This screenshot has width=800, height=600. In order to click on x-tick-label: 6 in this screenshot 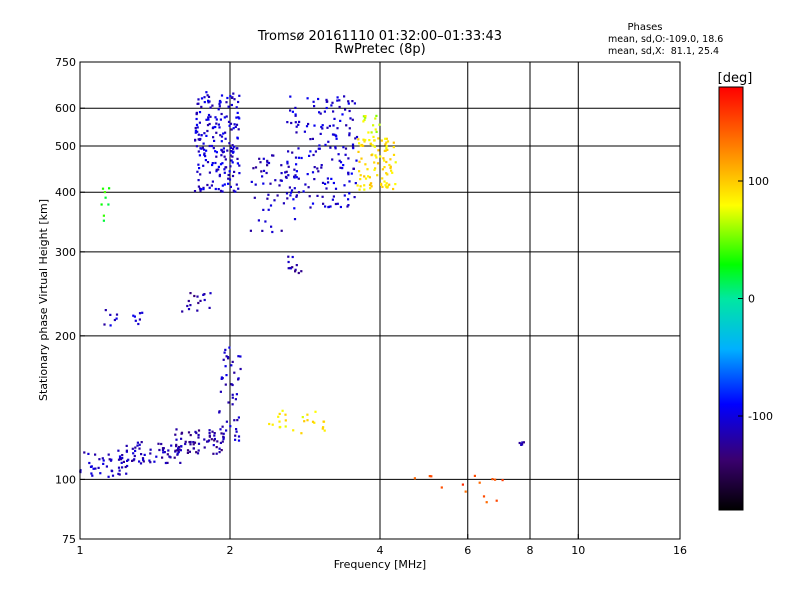, I will do `click(467, 550)`.